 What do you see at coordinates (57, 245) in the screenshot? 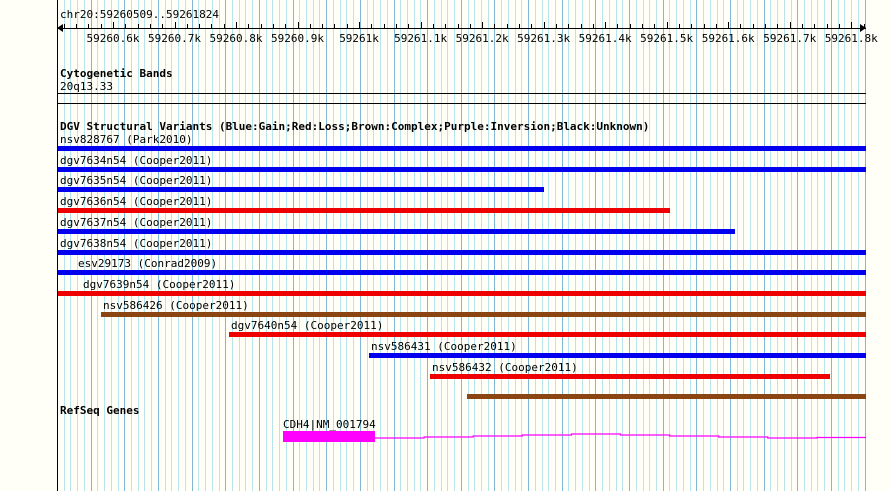
I see `plot-left-border` at bounding box center [57, 245].